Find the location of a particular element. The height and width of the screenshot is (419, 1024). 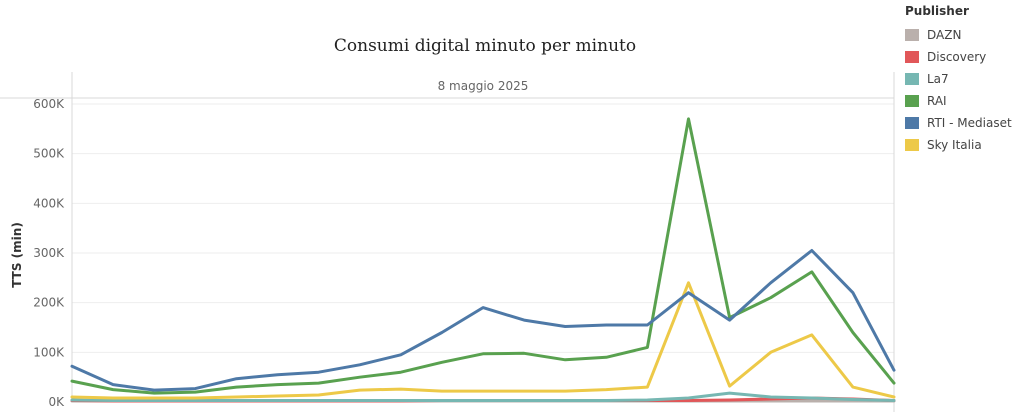

chart-title: Consumi digital minuto per minuto is located at coordinates (485, 46).